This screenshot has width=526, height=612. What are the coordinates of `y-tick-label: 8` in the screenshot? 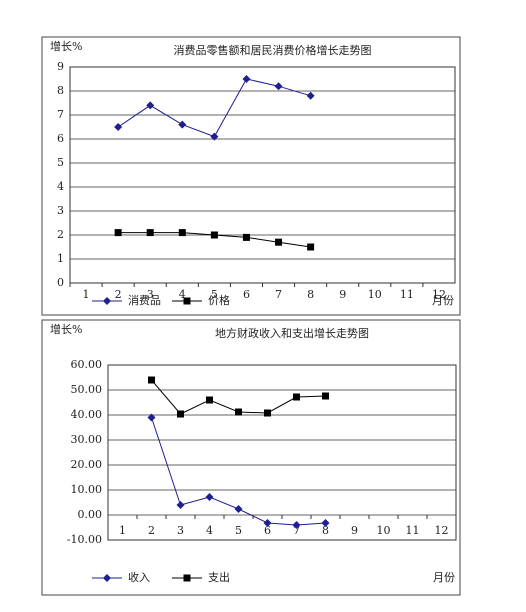 It's located at (60, 90).